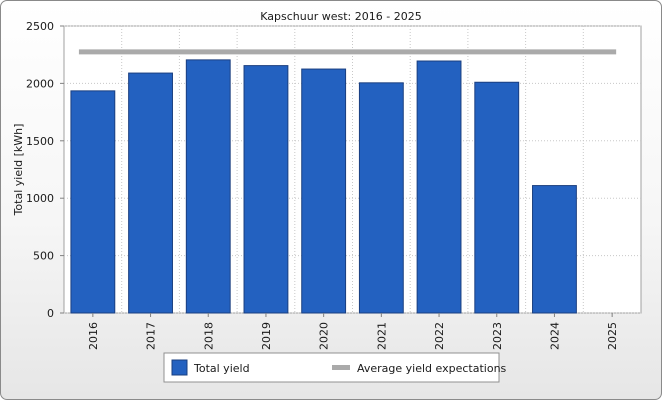  Describe the element at coordinates (381, 198) in the screenshot. I see `bar-2021` at that location.